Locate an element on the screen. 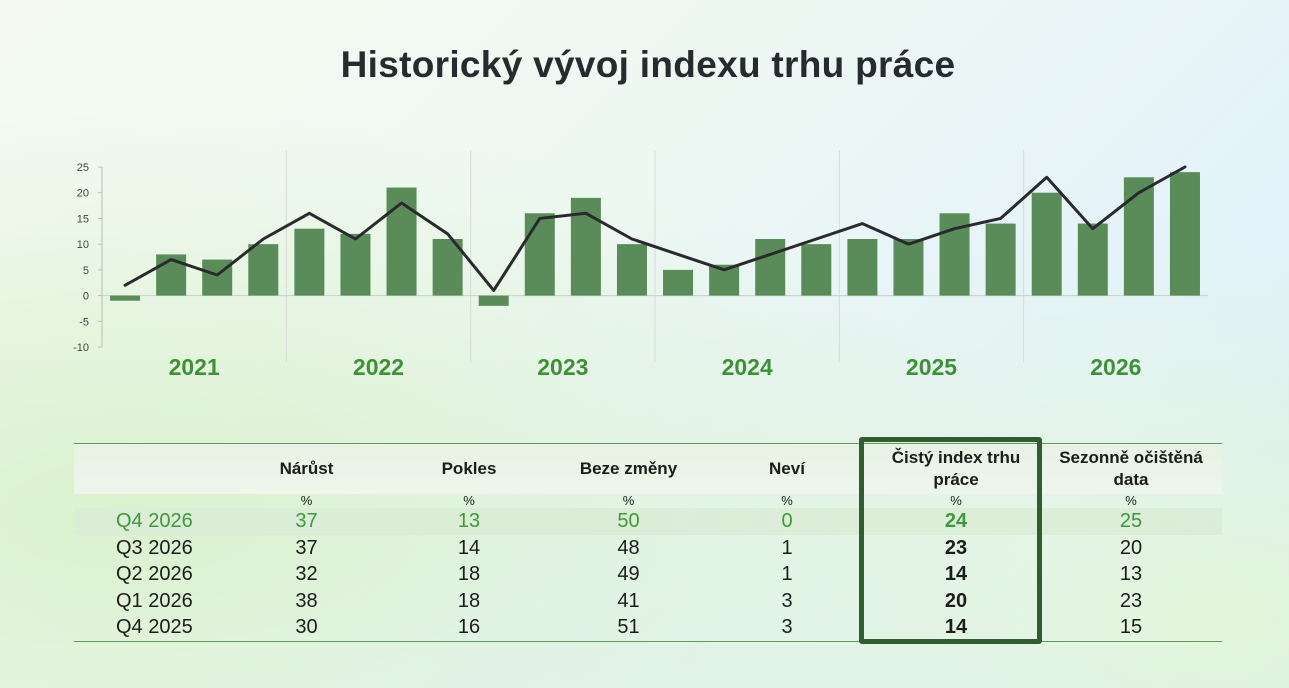  unit-cell is located at coordinates (152, 501).